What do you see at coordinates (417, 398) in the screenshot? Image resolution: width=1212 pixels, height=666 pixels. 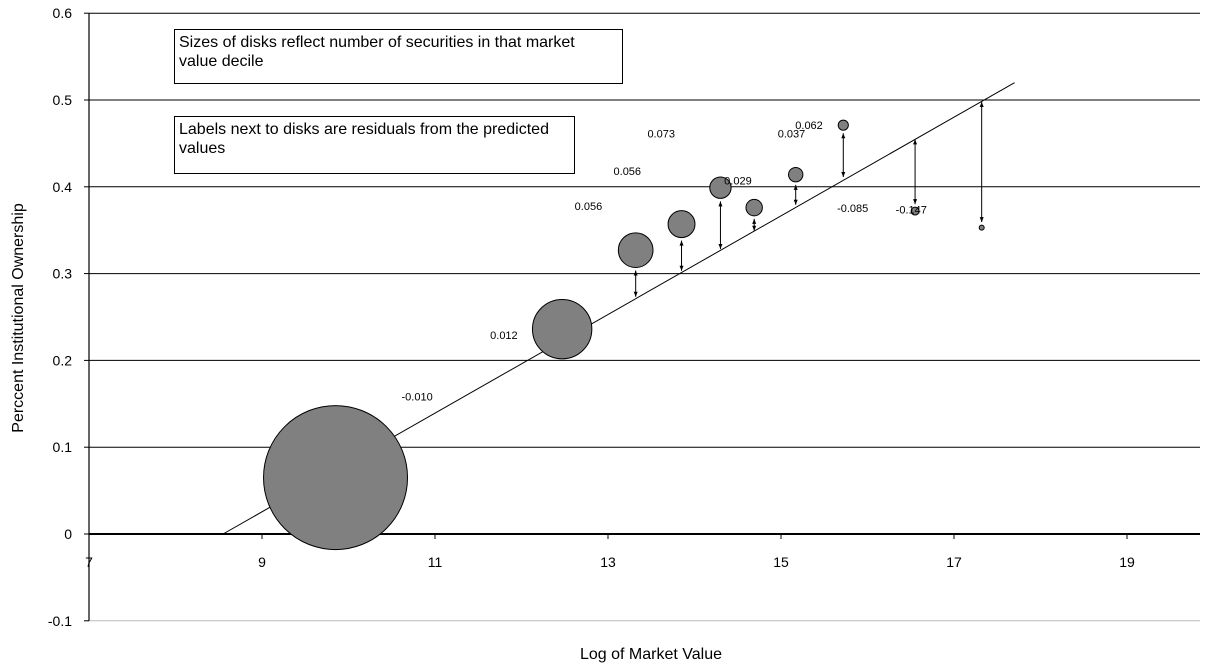 I see `residual-label-0: -0.010` at bounding box center [417, 398].